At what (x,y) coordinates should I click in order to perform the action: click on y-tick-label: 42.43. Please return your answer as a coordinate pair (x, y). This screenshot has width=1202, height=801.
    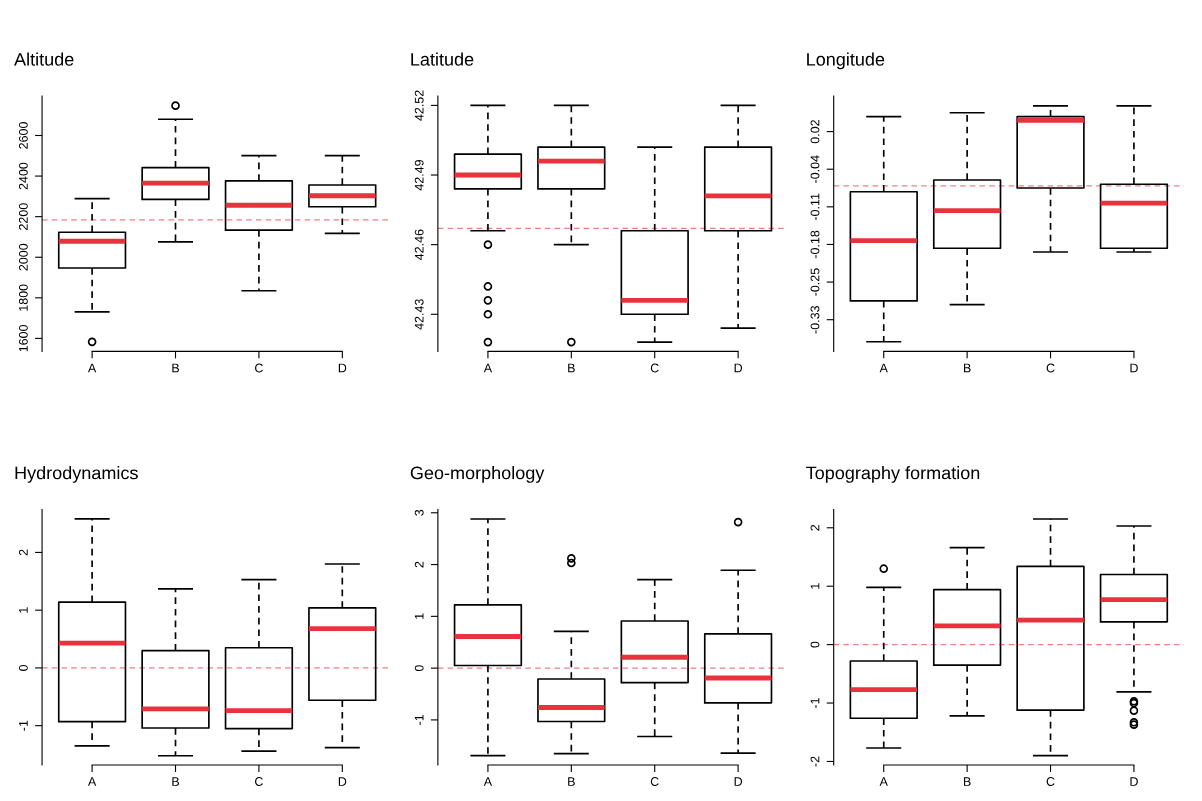
    Looking at the image, I should click on (419, 314).